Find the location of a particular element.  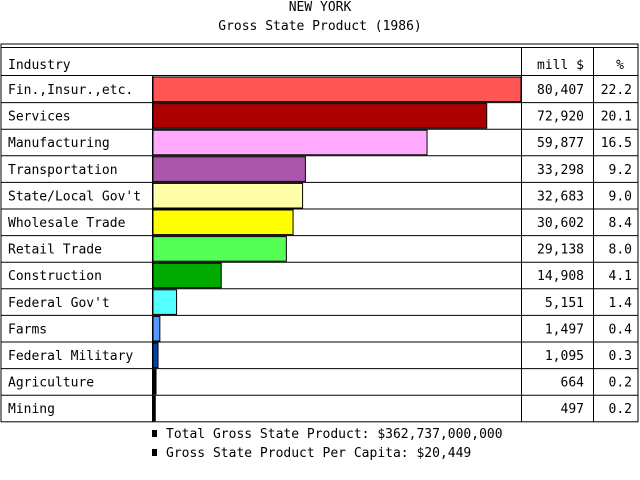

percent-label: 4.1 is located at coordinates (620, 276).